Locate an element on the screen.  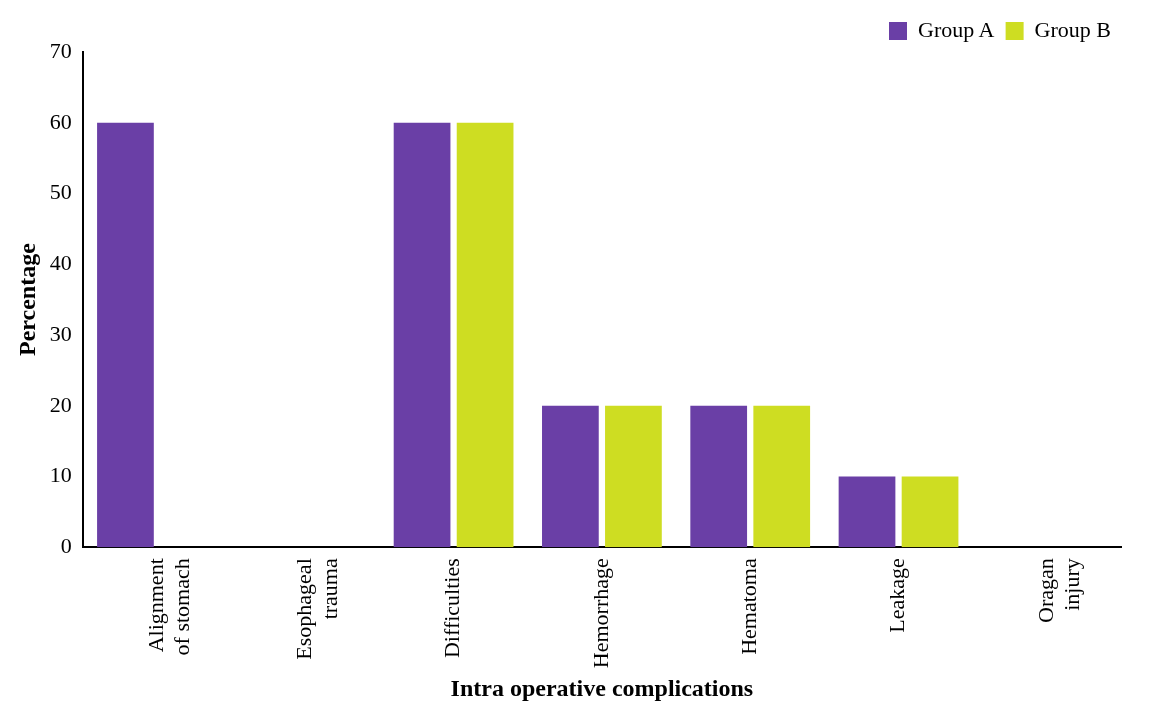
y-tick-label: 60 is located at coordinates (60, 121).